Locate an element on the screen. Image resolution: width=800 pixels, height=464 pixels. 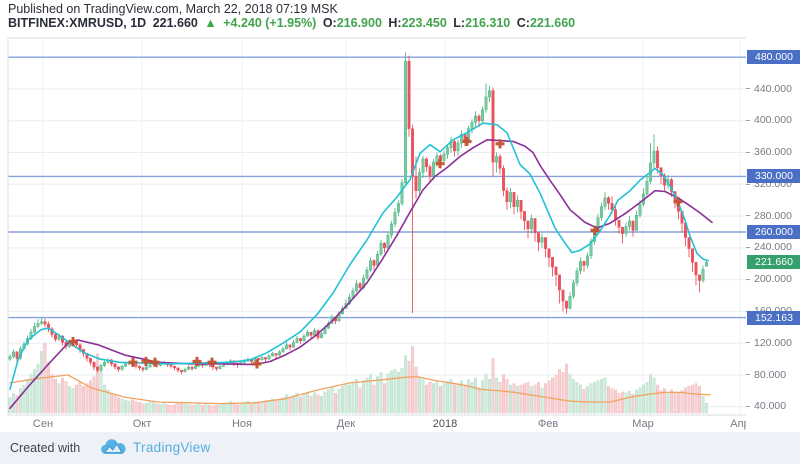
price-tick-label: 40.000 is located at coordinates (766, 406).